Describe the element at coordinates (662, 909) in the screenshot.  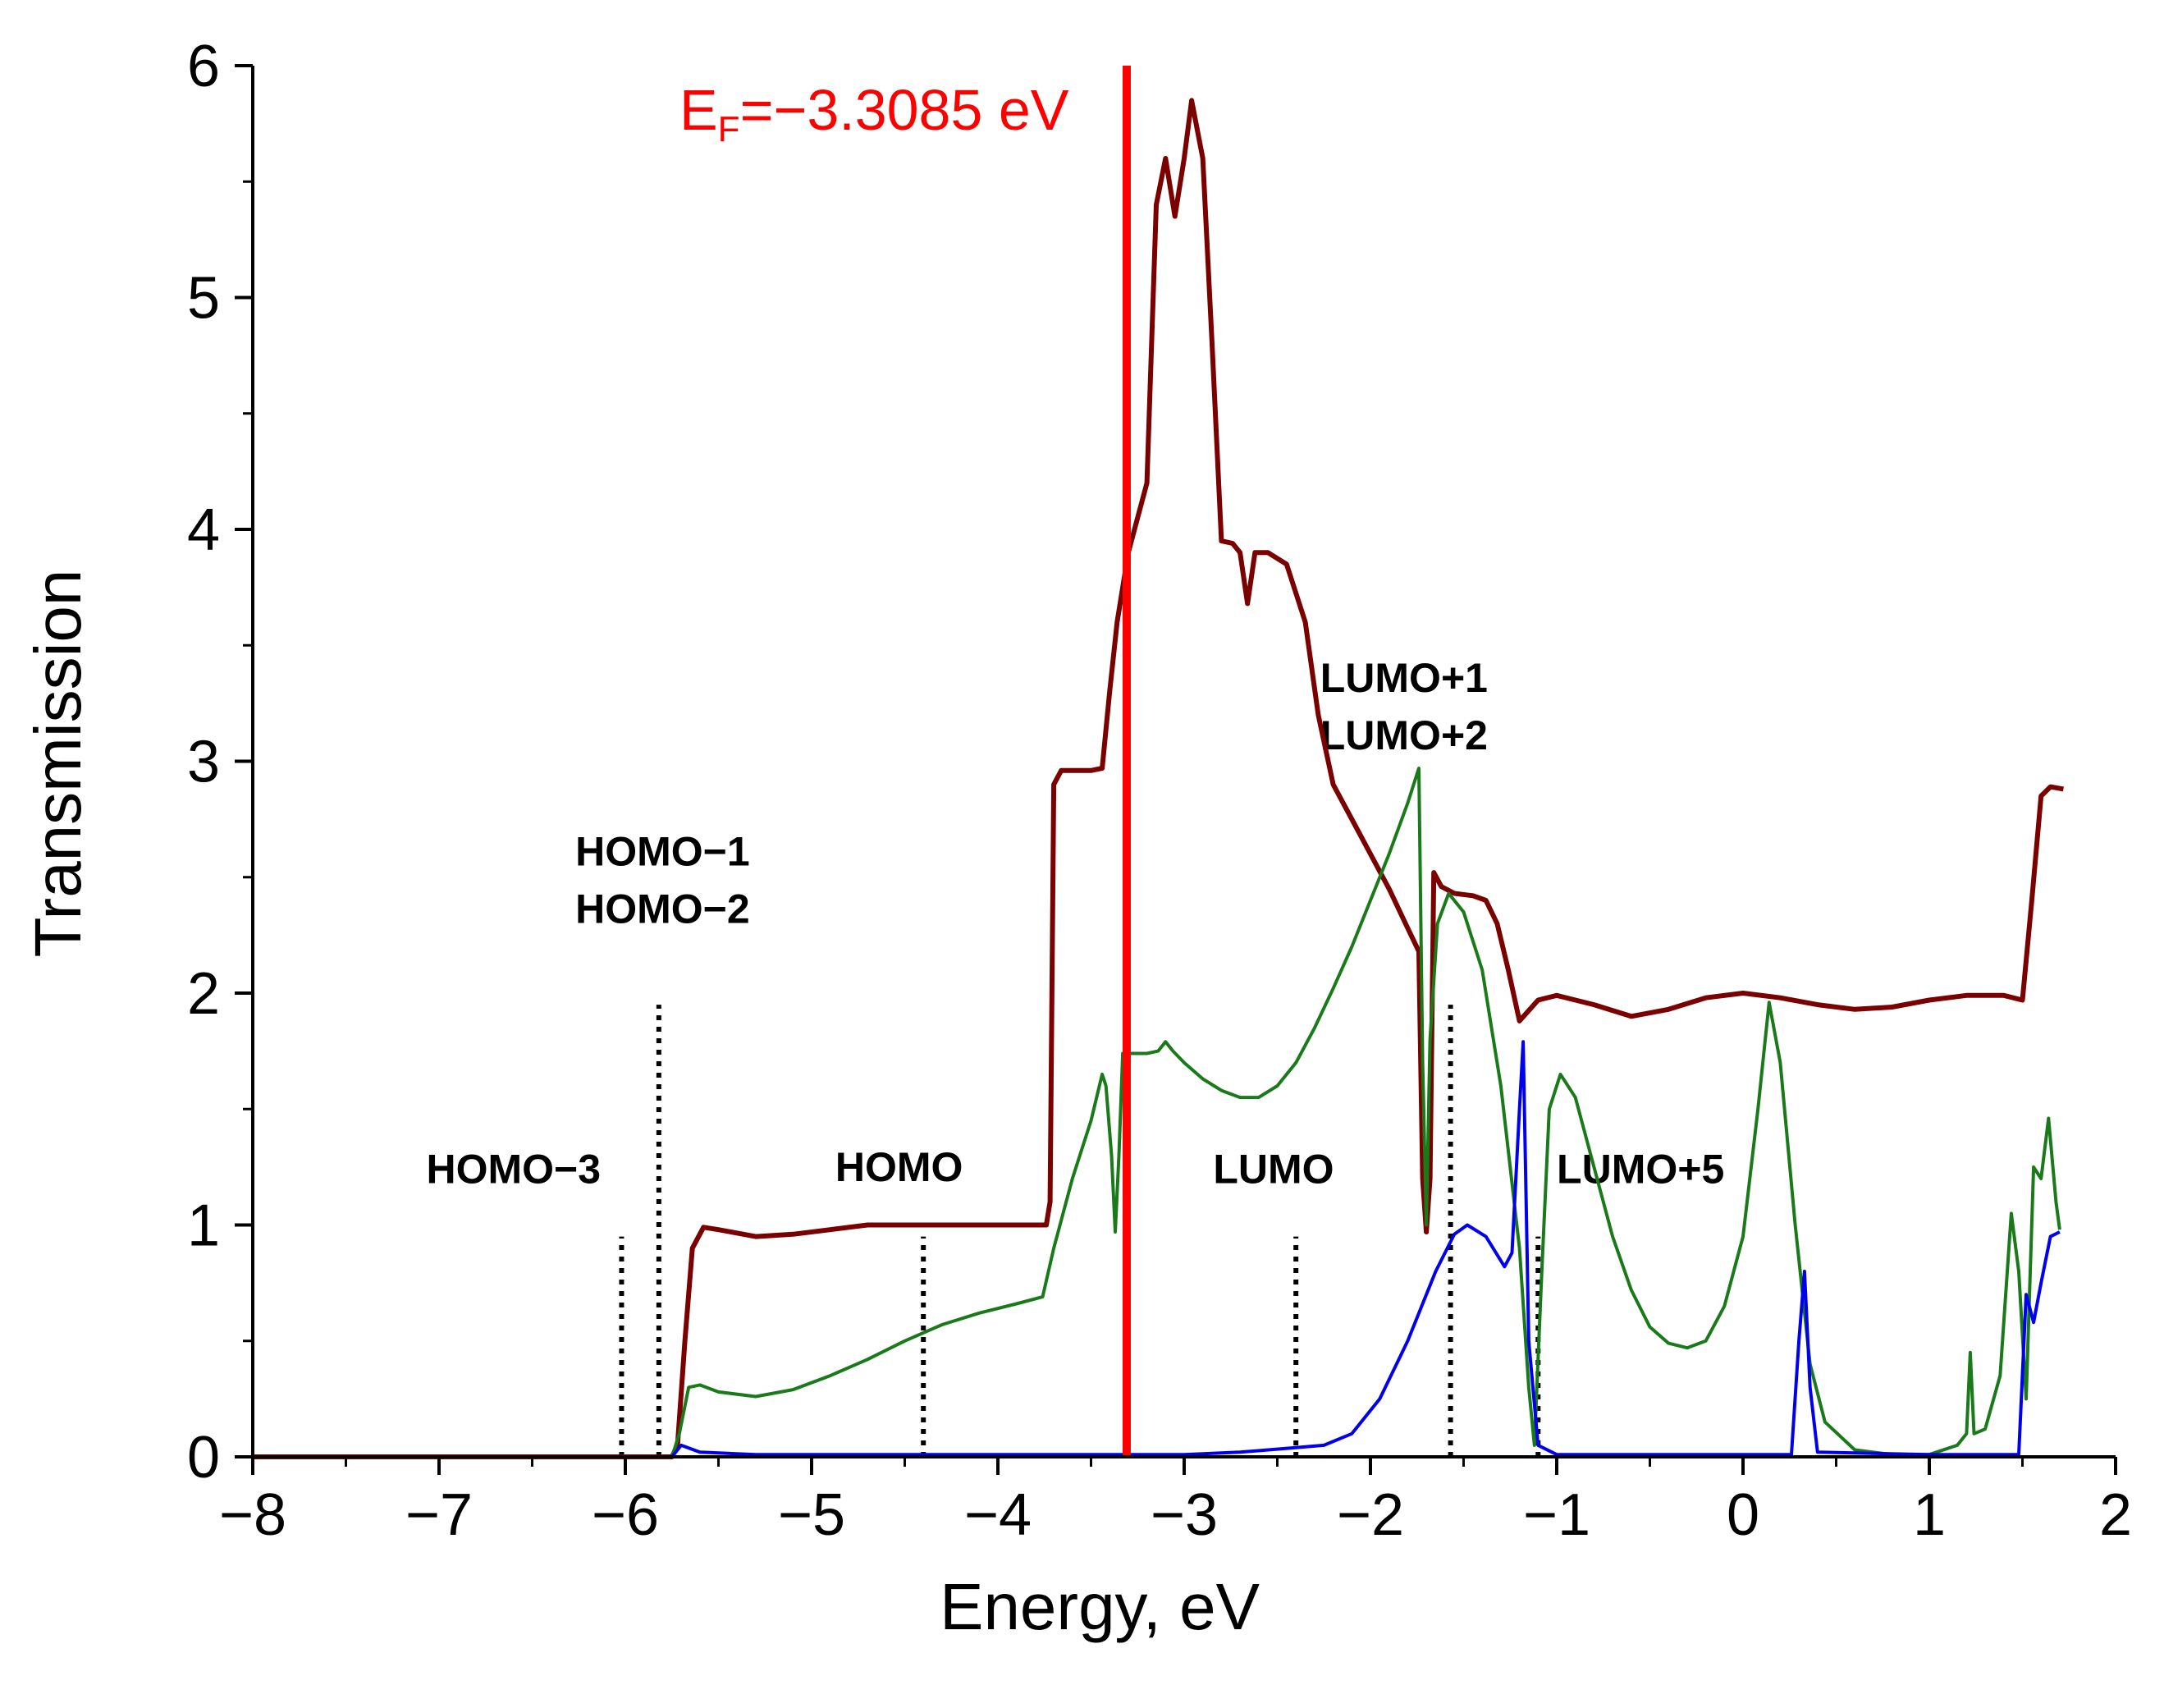
I see `orbital-label: HOMO−2` at that location.